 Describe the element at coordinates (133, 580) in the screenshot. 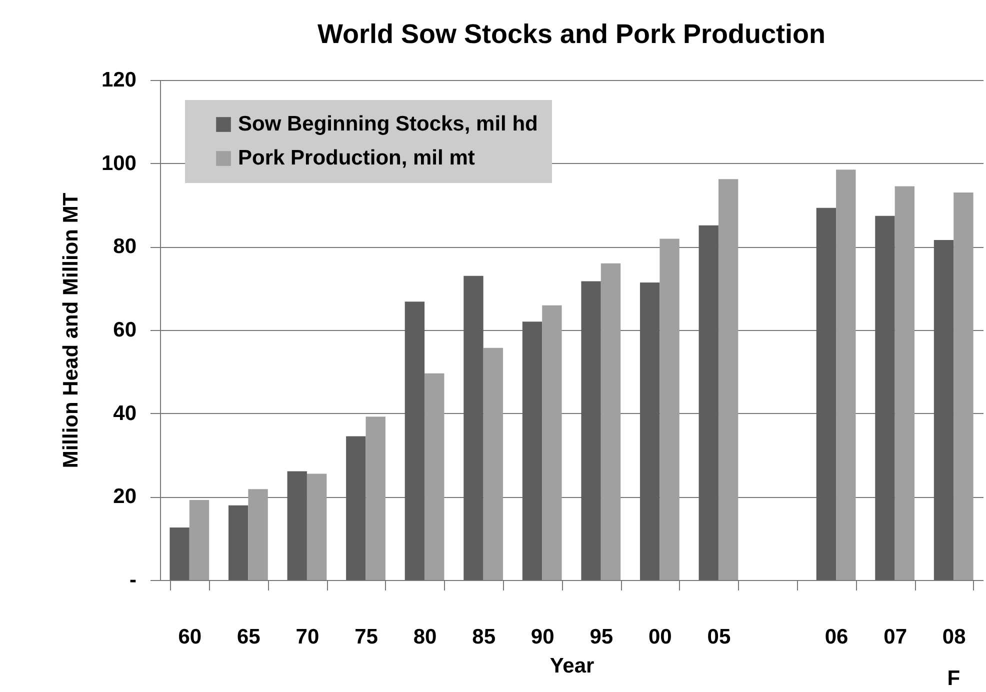

I see `y-tick-label: -` at that location.